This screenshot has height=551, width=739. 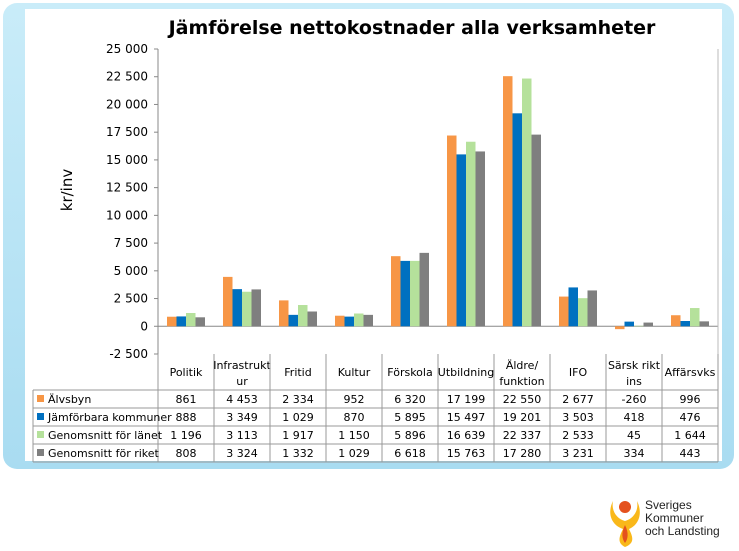 What do you see at coordinates (690, 417) in the screenshot?
I see `table-cell: 476` at bounding box center [690, 417].